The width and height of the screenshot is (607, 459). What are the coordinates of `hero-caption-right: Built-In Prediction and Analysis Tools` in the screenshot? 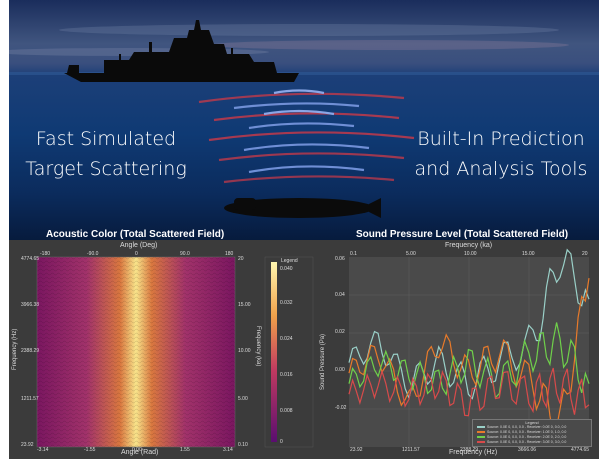 It's located at (501, 154).